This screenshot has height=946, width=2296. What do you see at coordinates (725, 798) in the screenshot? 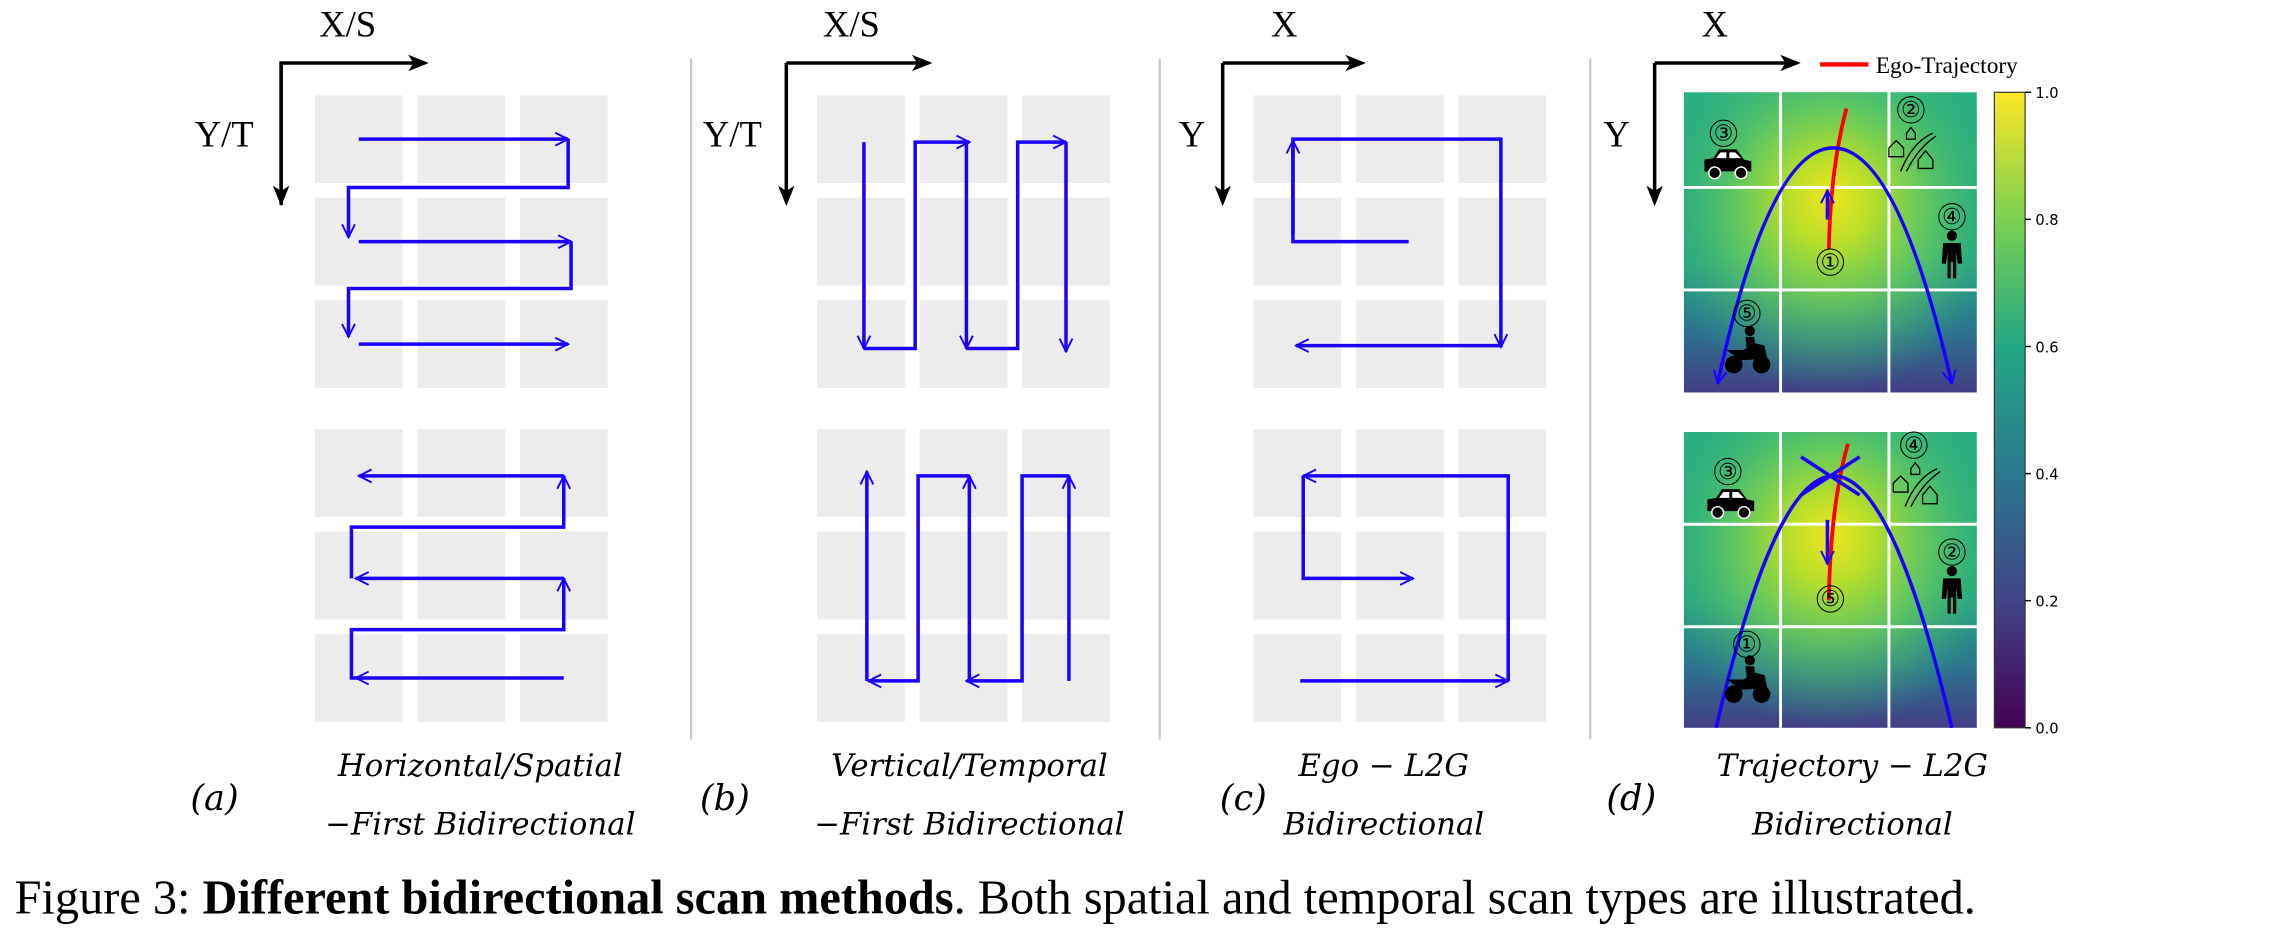
I see `panel-label: (b)` at bounding box center [725, 798].